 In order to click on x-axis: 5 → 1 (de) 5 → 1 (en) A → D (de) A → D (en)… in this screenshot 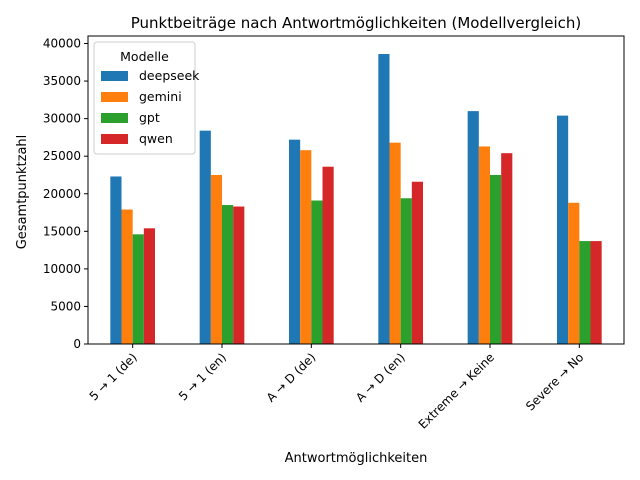, I will do `click(336, 388)`.